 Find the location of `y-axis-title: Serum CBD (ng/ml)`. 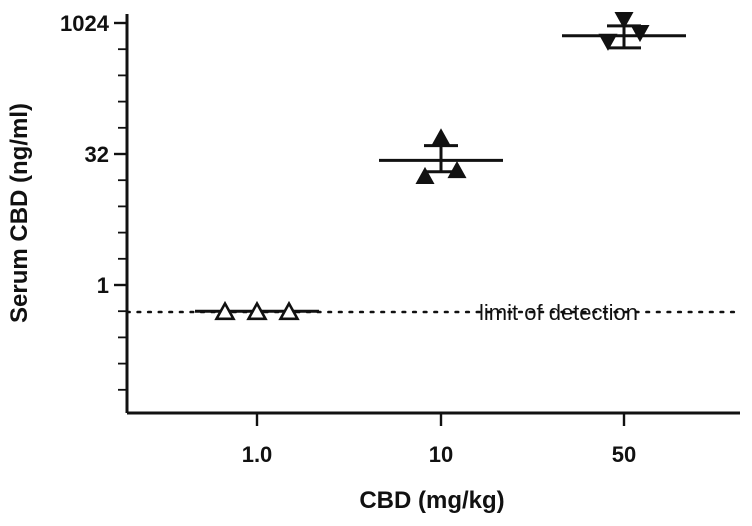

y-axis-title: Serum CBD (ng/ml) is located at coordinates (19, 213).